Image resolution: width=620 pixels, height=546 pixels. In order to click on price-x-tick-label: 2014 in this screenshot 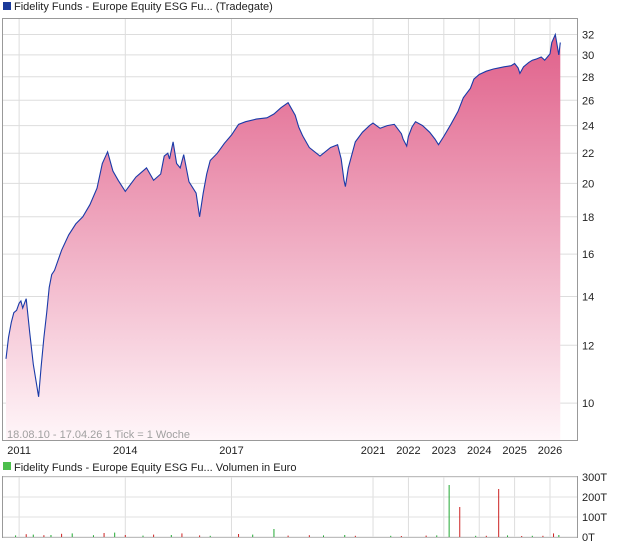, I will do `click(125, 451)`.